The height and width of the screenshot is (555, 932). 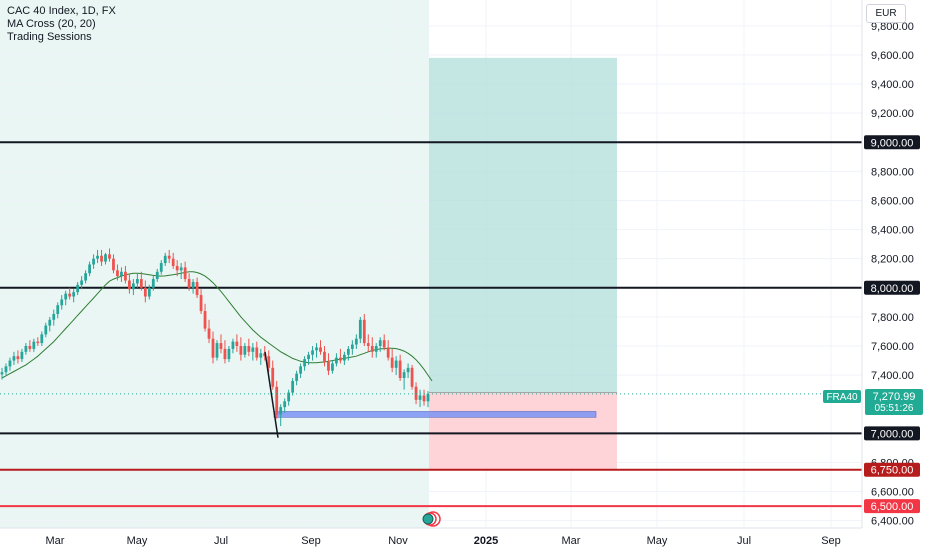 I want to click on current-price-badge: FRA40 7,270.99 05:51:26, so click(x=873, y=402).